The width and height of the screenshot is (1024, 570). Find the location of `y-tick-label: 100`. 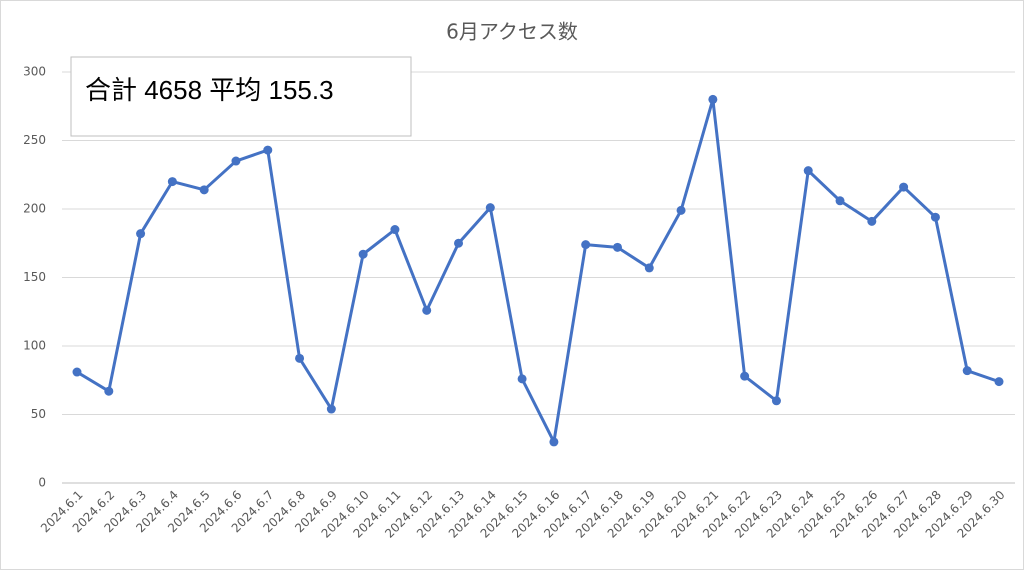

y-tick-label: 100 is located at coordinates (34, 346).